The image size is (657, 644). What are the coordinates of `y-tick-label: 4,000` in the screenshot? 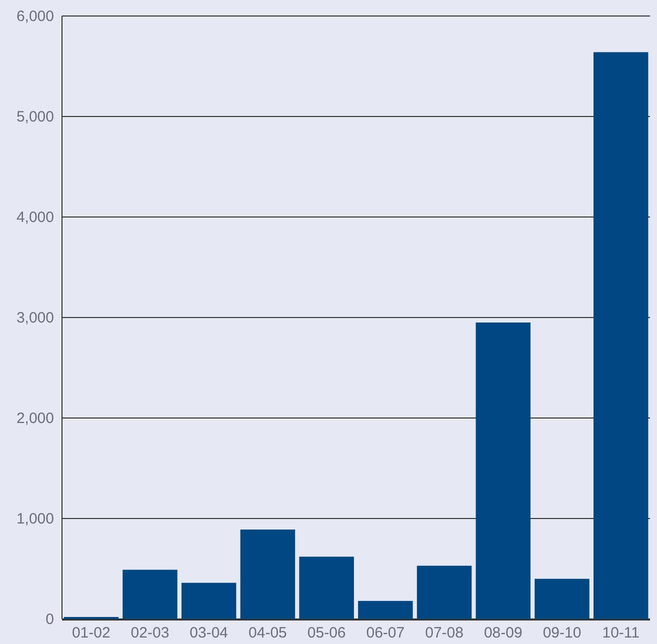 It's located at (35, 217).